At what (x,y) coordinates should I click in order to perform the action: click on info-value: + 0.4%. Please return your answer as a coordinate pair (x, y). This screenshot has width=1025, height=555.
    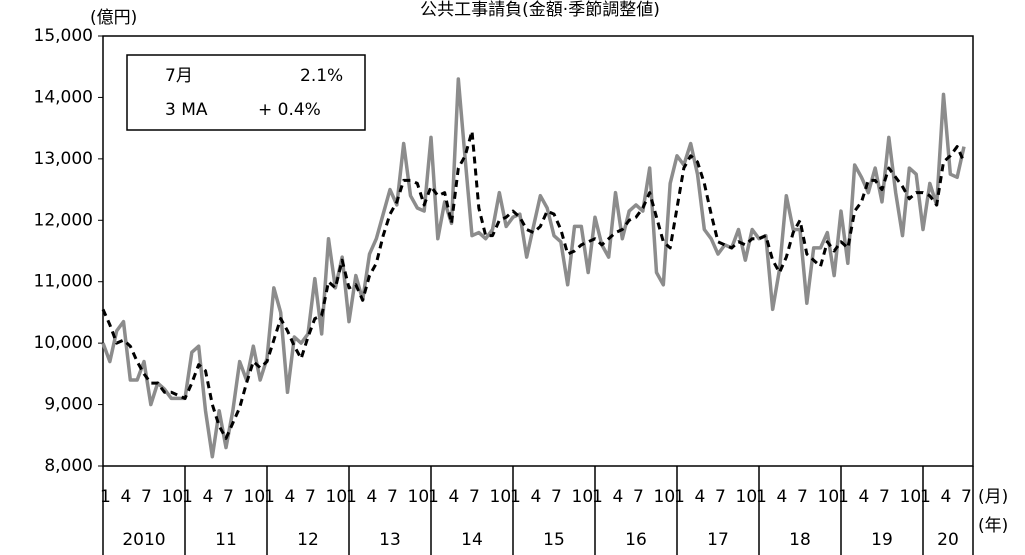
    Looking at the image, I should click on (289, 110).